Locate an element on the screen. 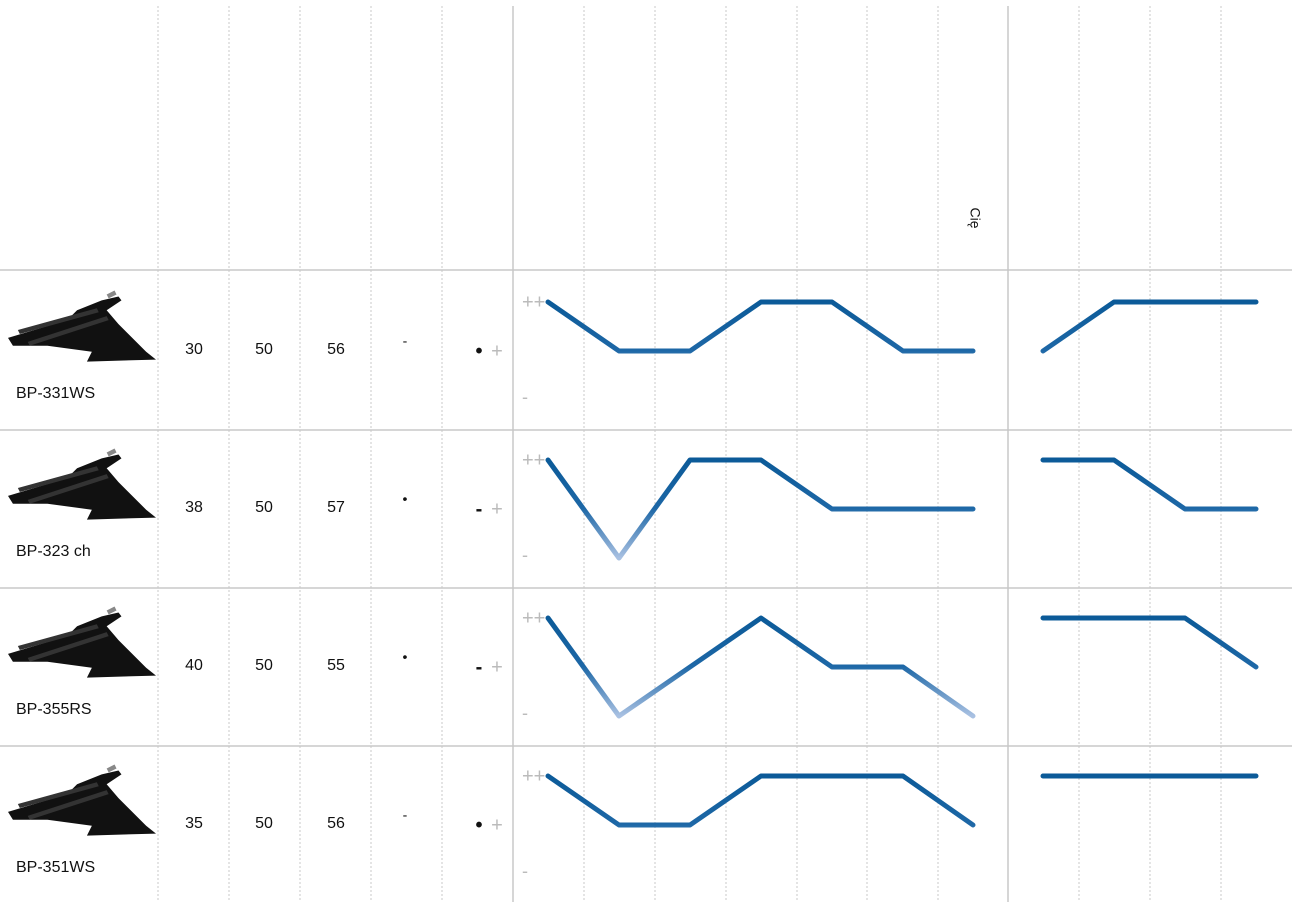  spec-value: 30 is located at coordinates (194, 349).